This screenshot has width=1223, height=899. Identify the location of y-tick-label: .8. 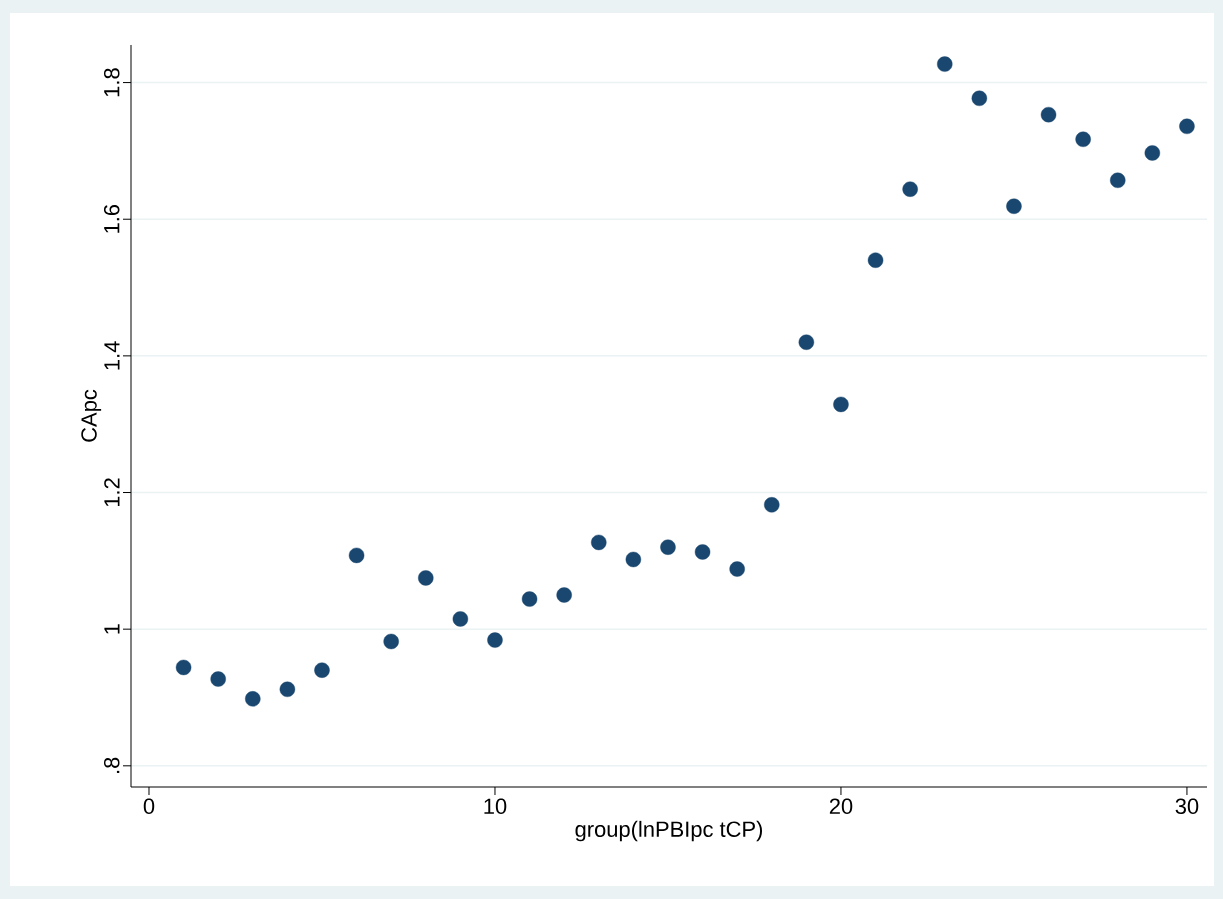
(111, 765).